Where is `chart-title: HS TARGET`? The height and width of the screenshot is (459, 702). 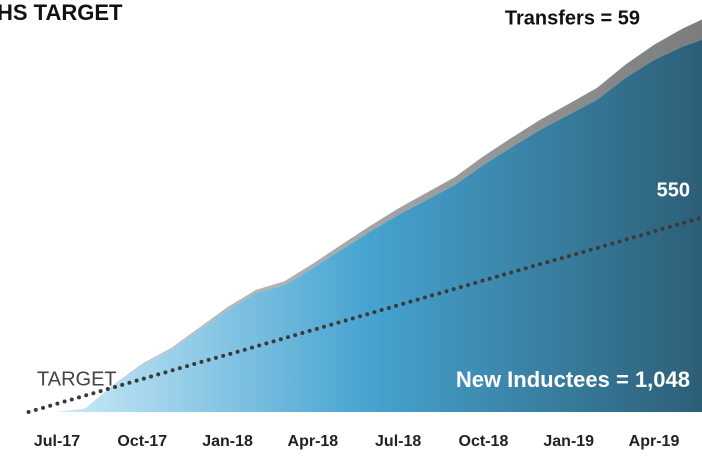
chart-title: HS TARGET is located at coordinates (61, 12).